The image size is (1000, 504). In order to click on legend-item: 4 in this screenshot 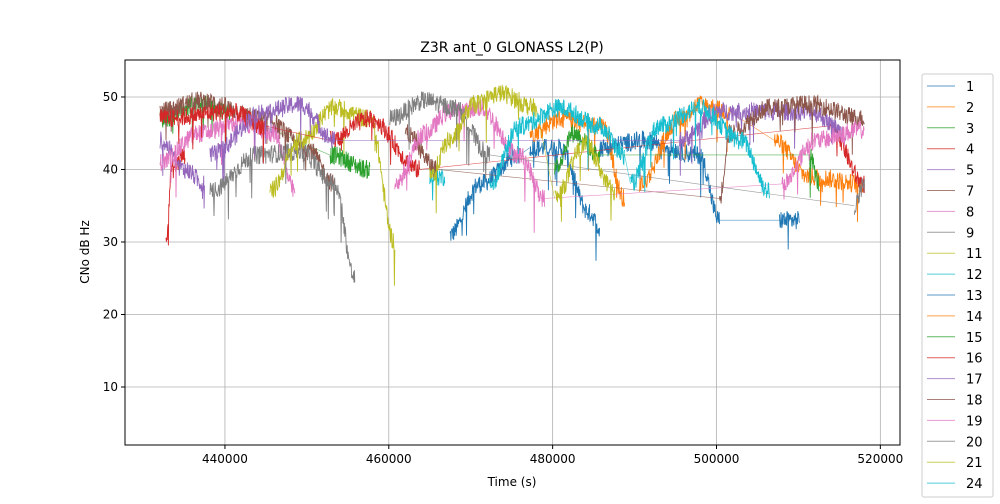, I will do `click(950, 150)`.